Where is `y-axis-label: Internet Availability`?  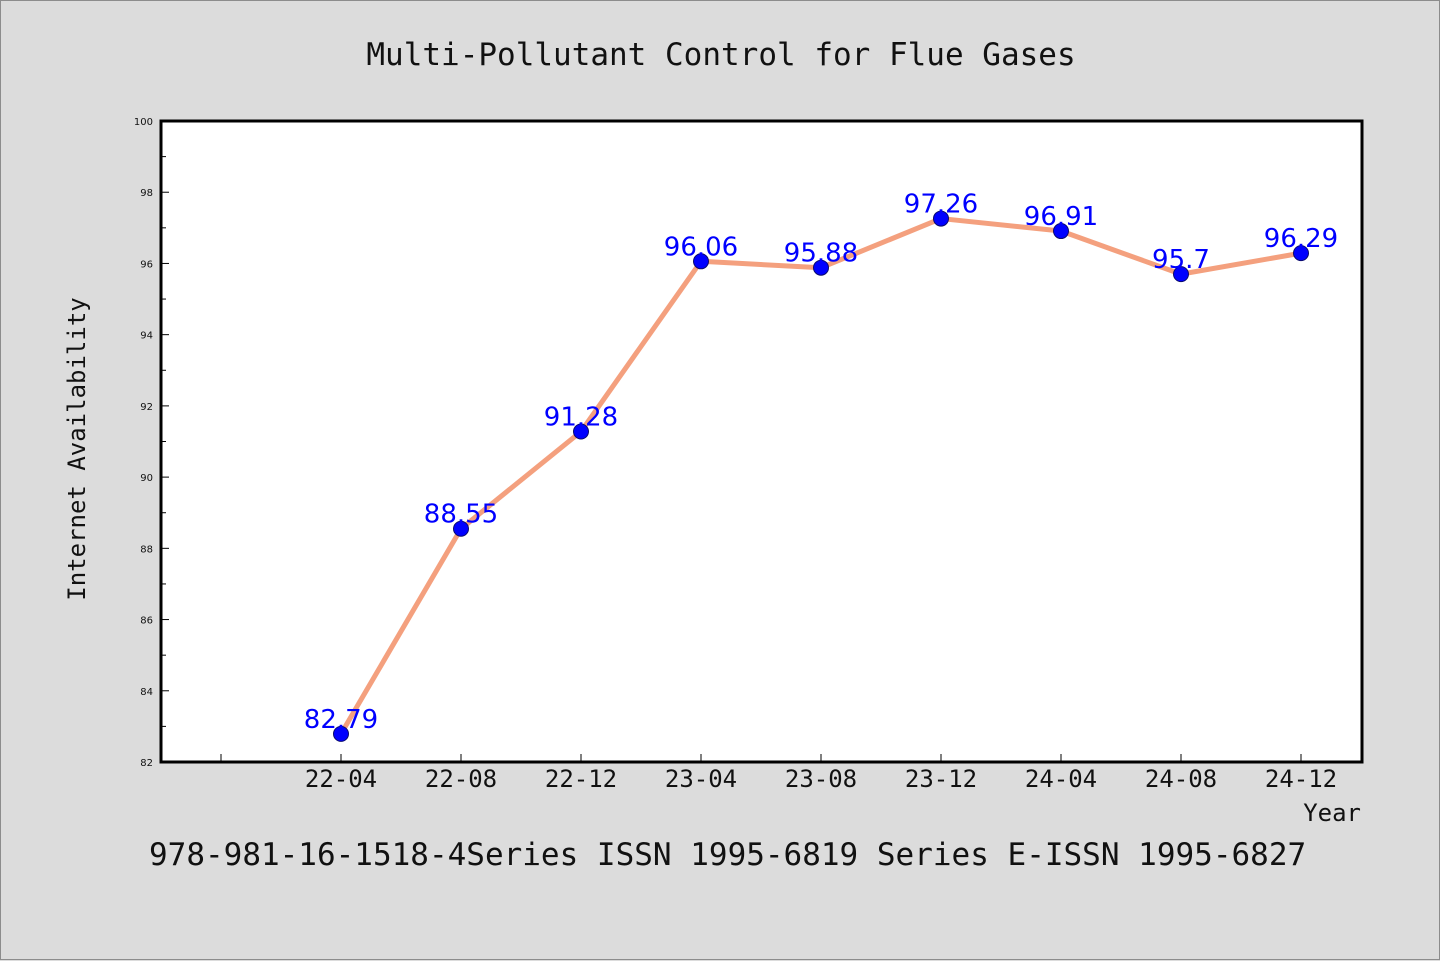
y-axis-label: Internet Availability is located at coordinates (77, 448).